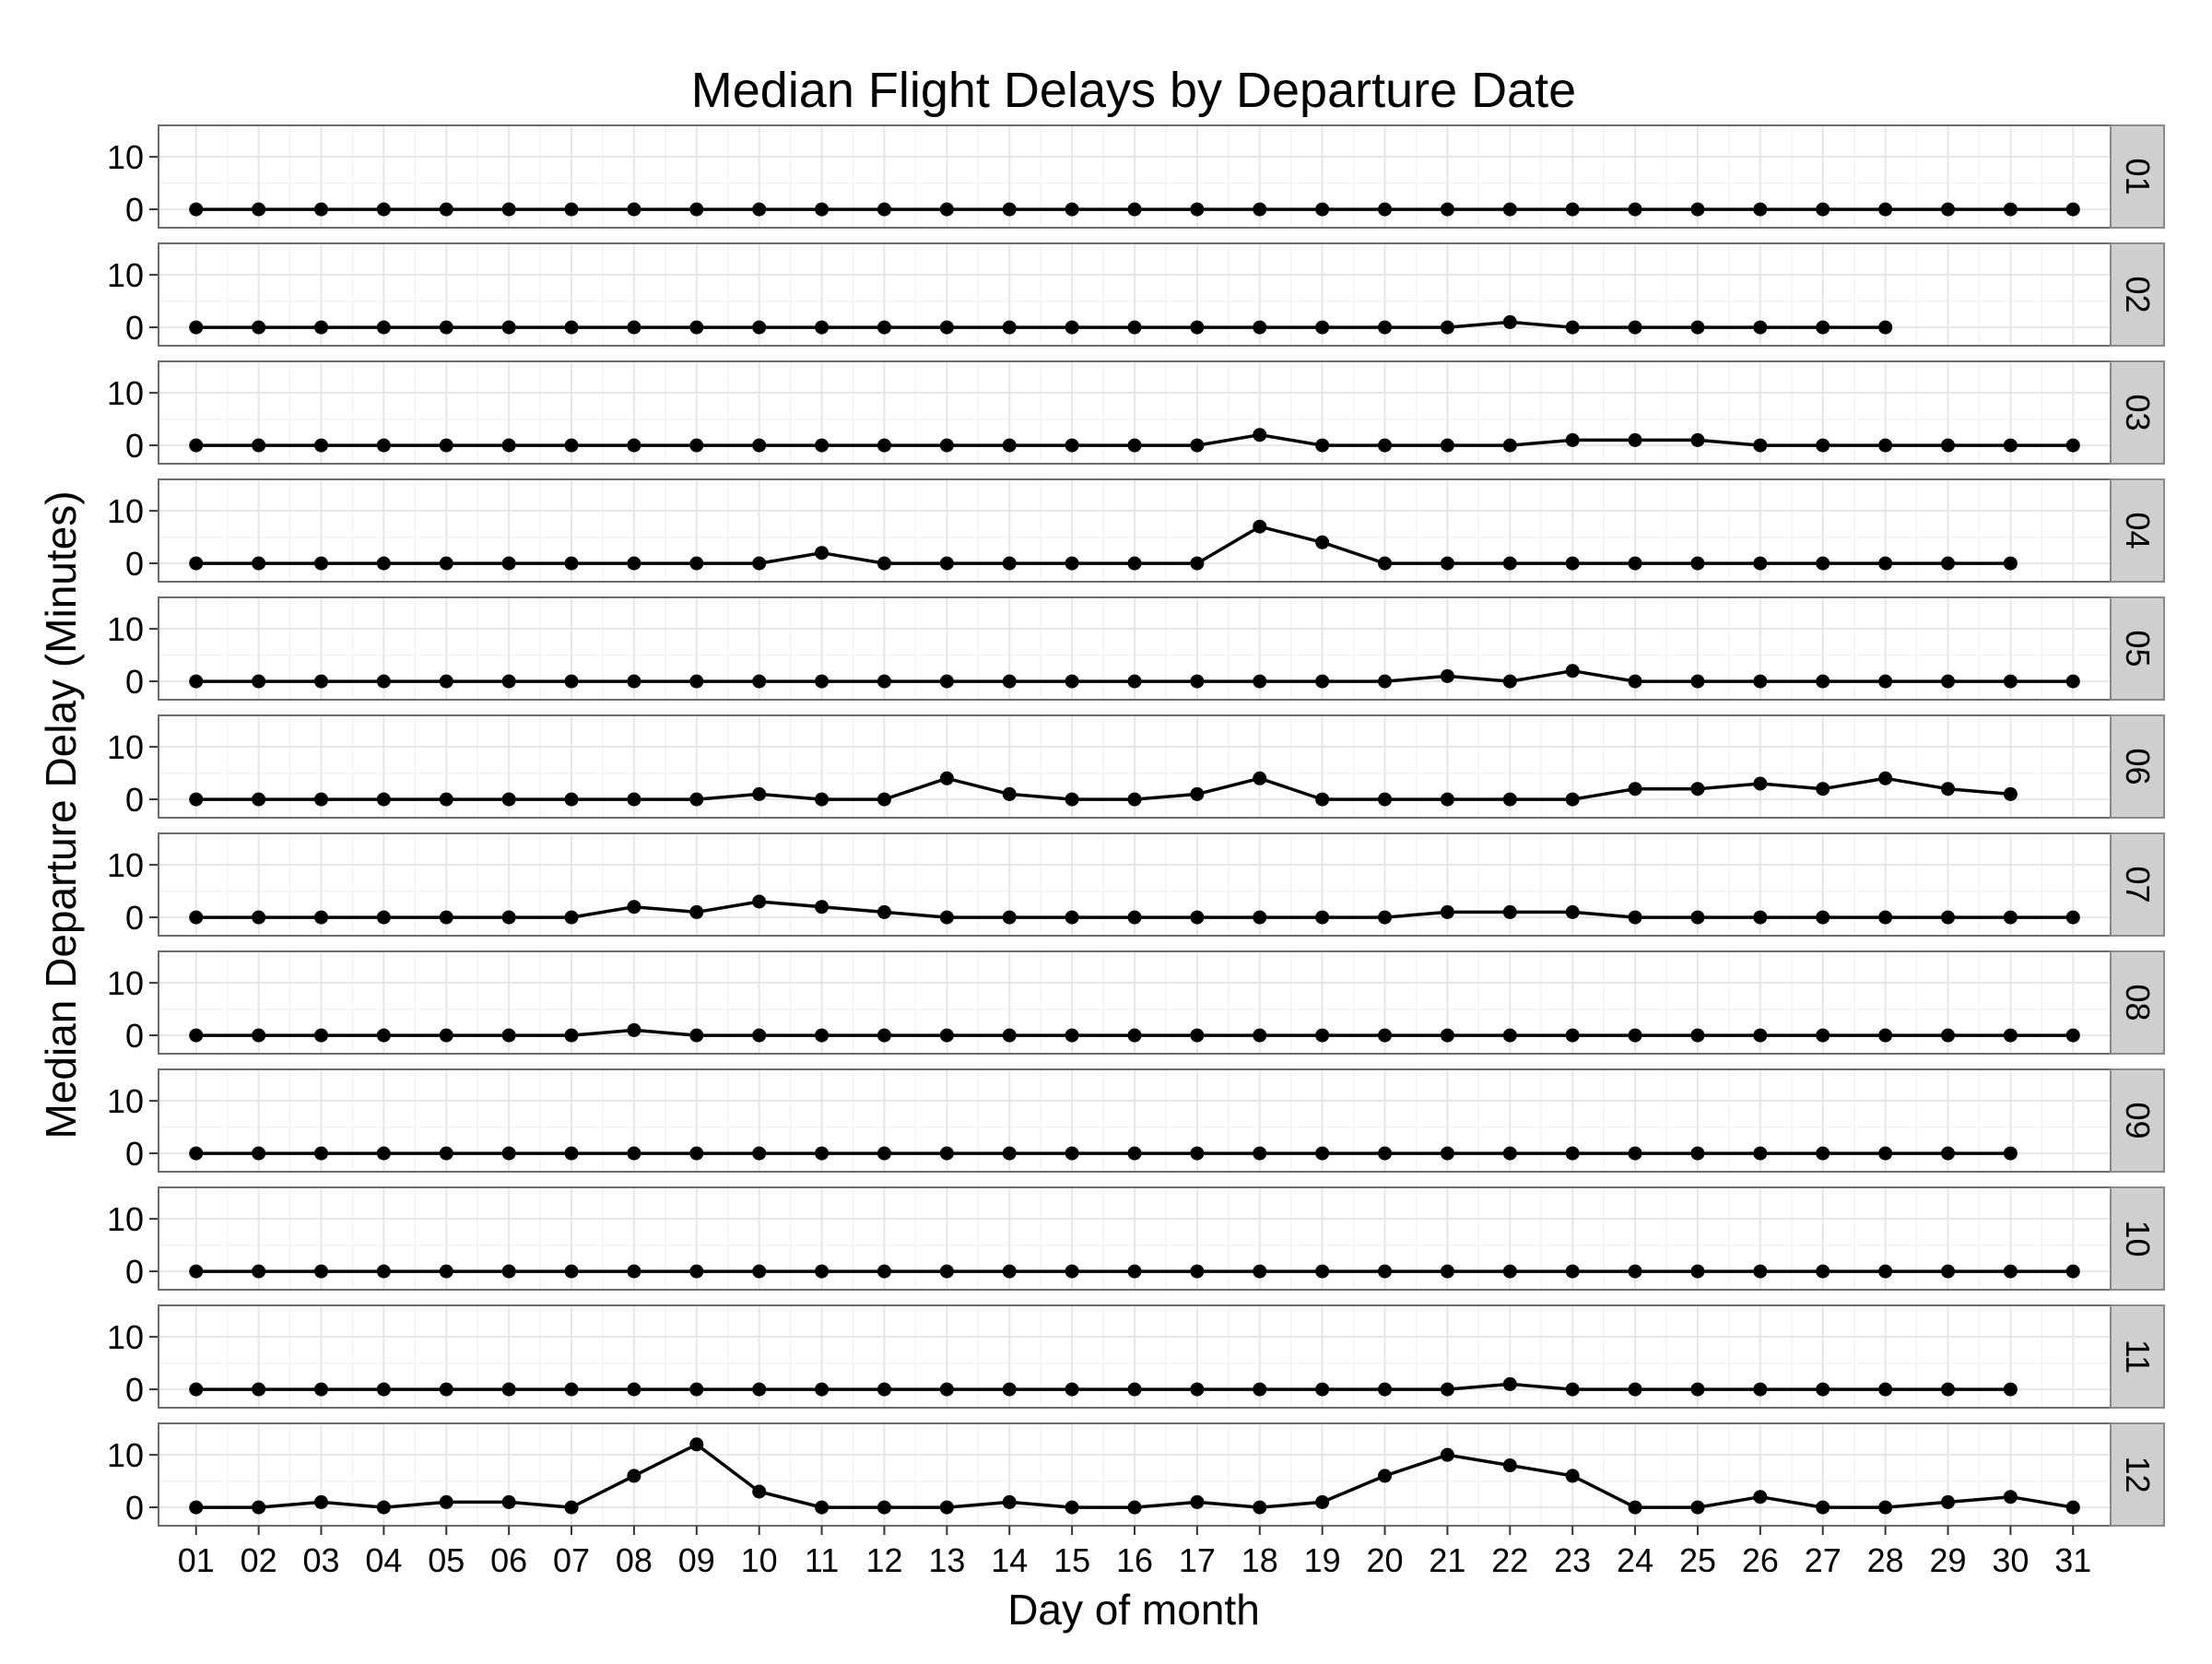 The image size is (2212, 1664). What do you see at coordinates (2137, 766) in the screenshot?
I see `facet-strip` at bounding box center [2137, 766].